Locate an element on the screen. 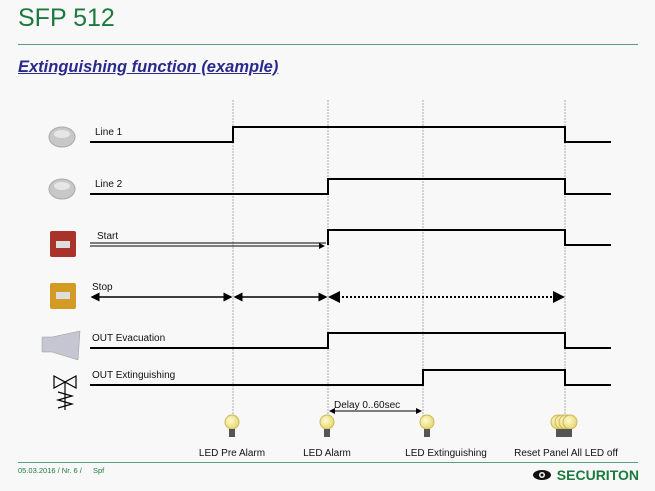  footer-divider is located at coordinates (328, 462).